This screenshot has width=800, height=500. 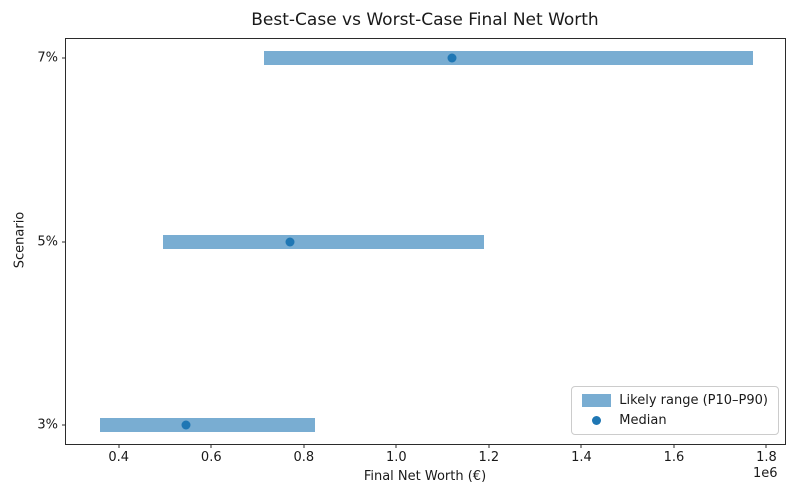 I want to click on median-dot-swatch-icon, so click(x=597, y=420).